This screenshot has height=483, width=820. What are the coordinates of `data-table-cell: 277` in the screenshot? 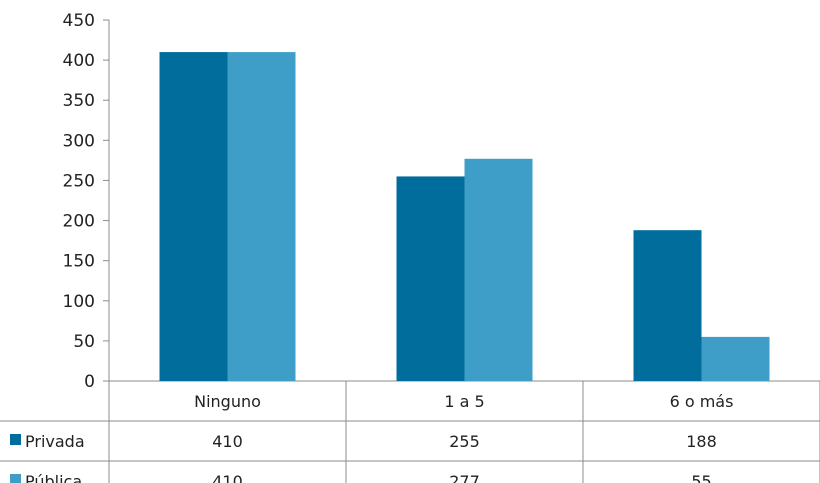 It's located at (464, 477).